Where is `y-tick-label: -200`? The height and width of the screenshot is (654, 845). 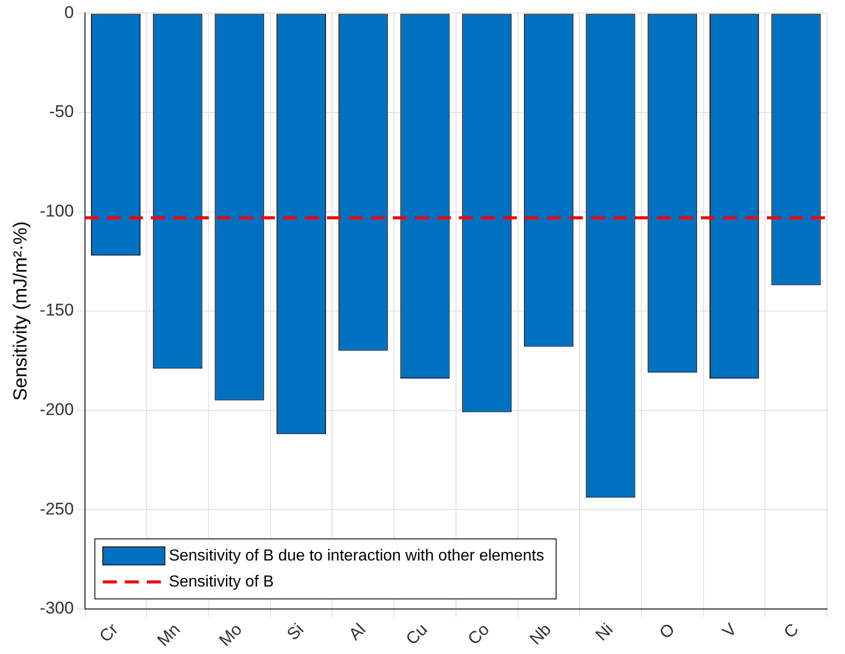
y-tick-label: -200 is located at coordinates (57, 410).